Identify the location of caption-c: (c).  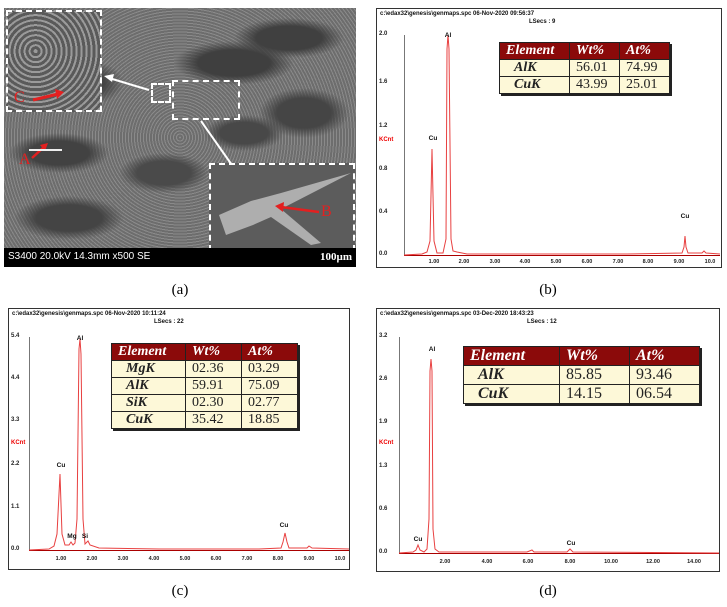
(180, 591).